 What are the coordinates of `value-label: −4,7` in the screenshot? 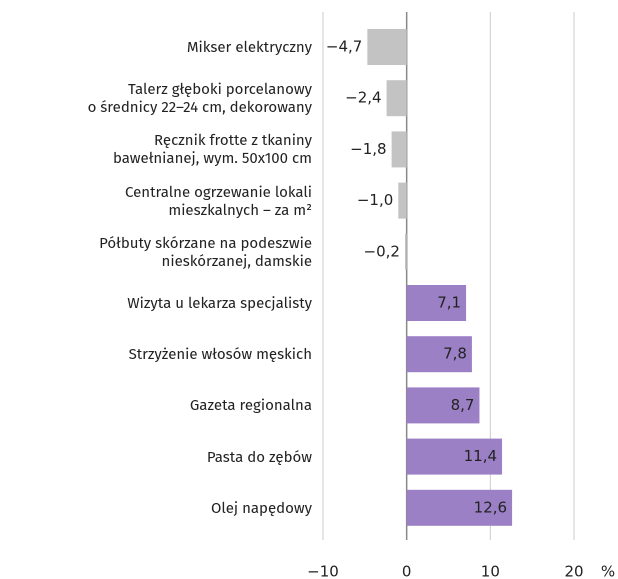 It's located at (344, 47).